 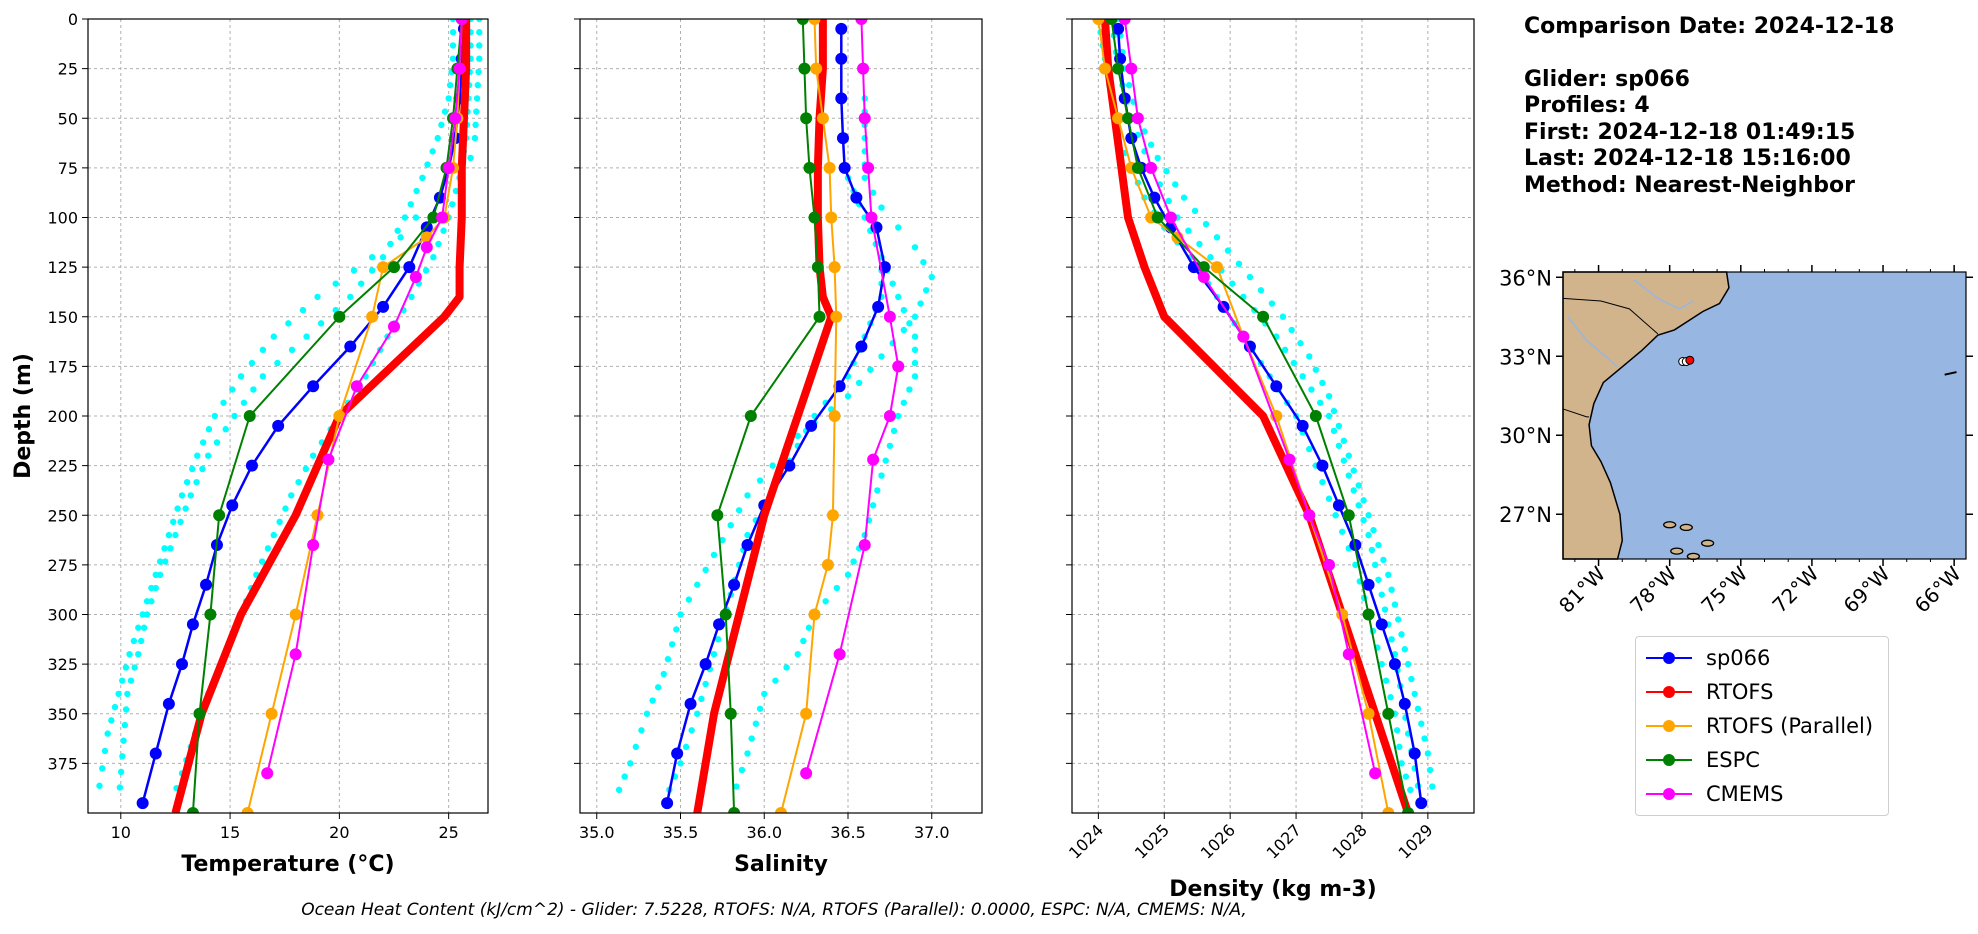 What do you see at coordinates (1256, 416) in the screenshot?
I see `series-line-rtofs` at bounding box center [1256, 416].